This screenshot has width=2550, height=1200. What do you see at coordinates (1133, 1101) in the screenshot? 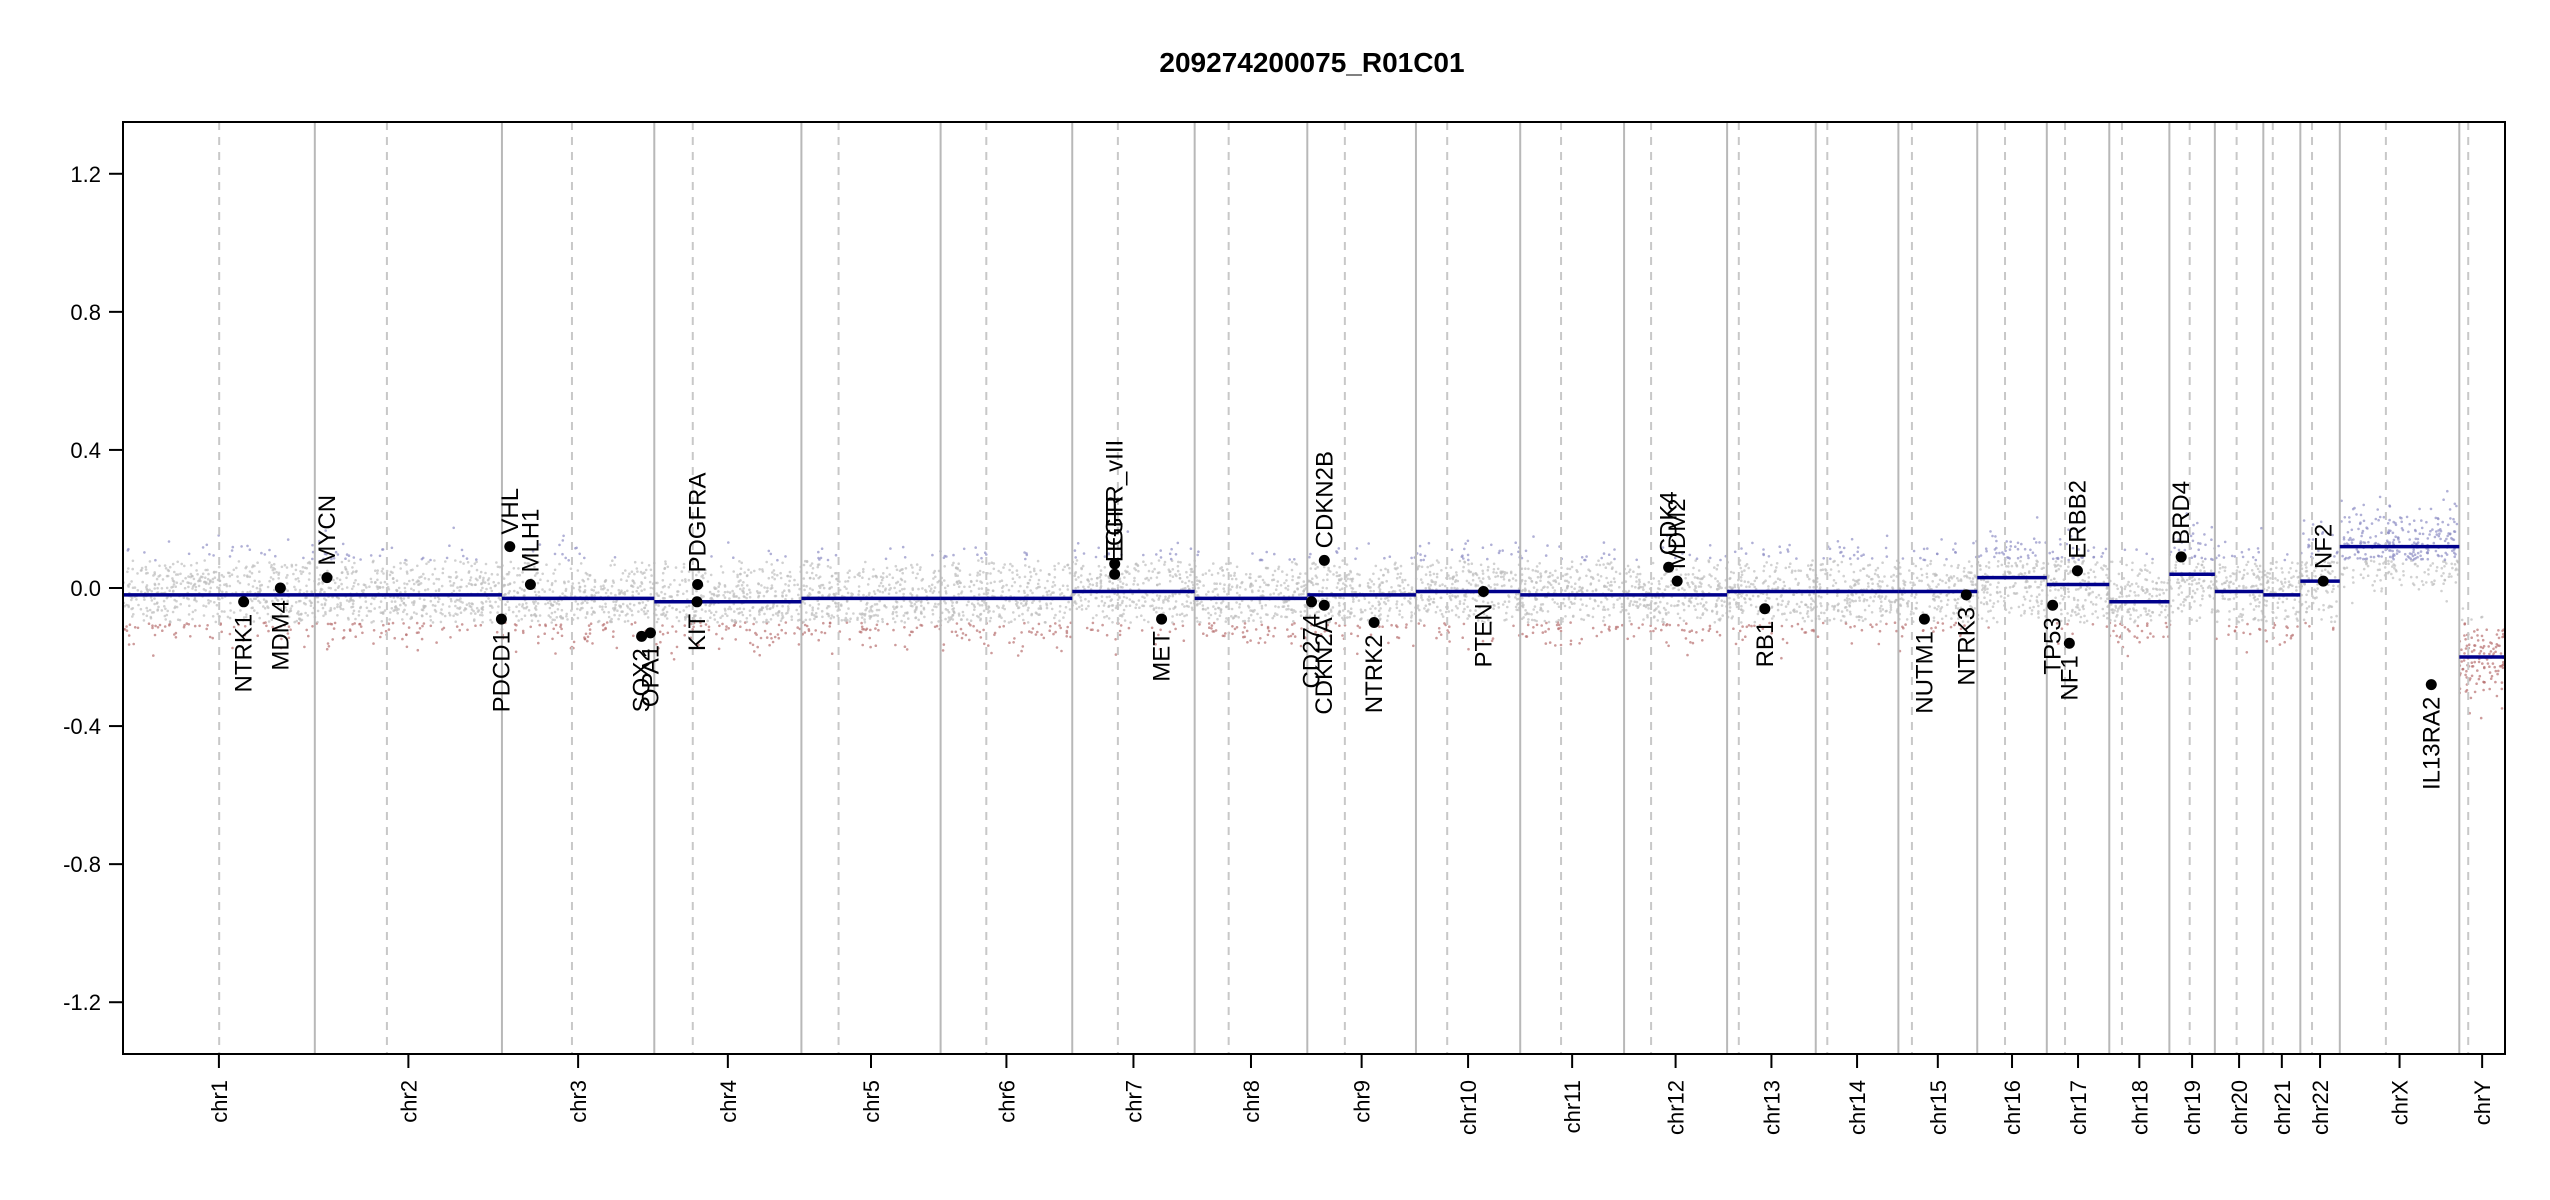
I see `chromosome-label-chr7: chr7` at bounding box center [1133, 1101].